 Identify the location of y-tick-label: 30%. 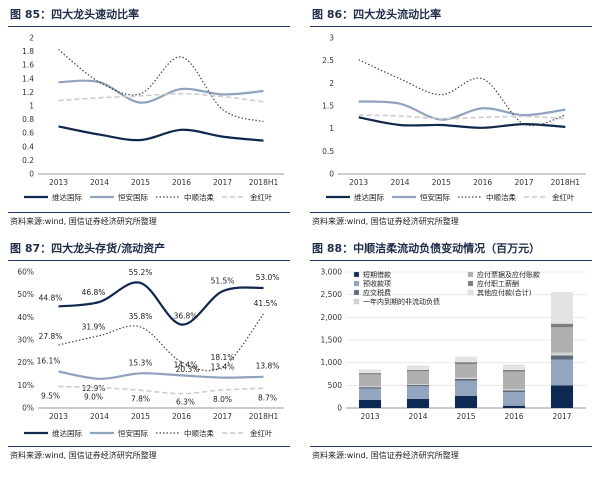
(25, 340).